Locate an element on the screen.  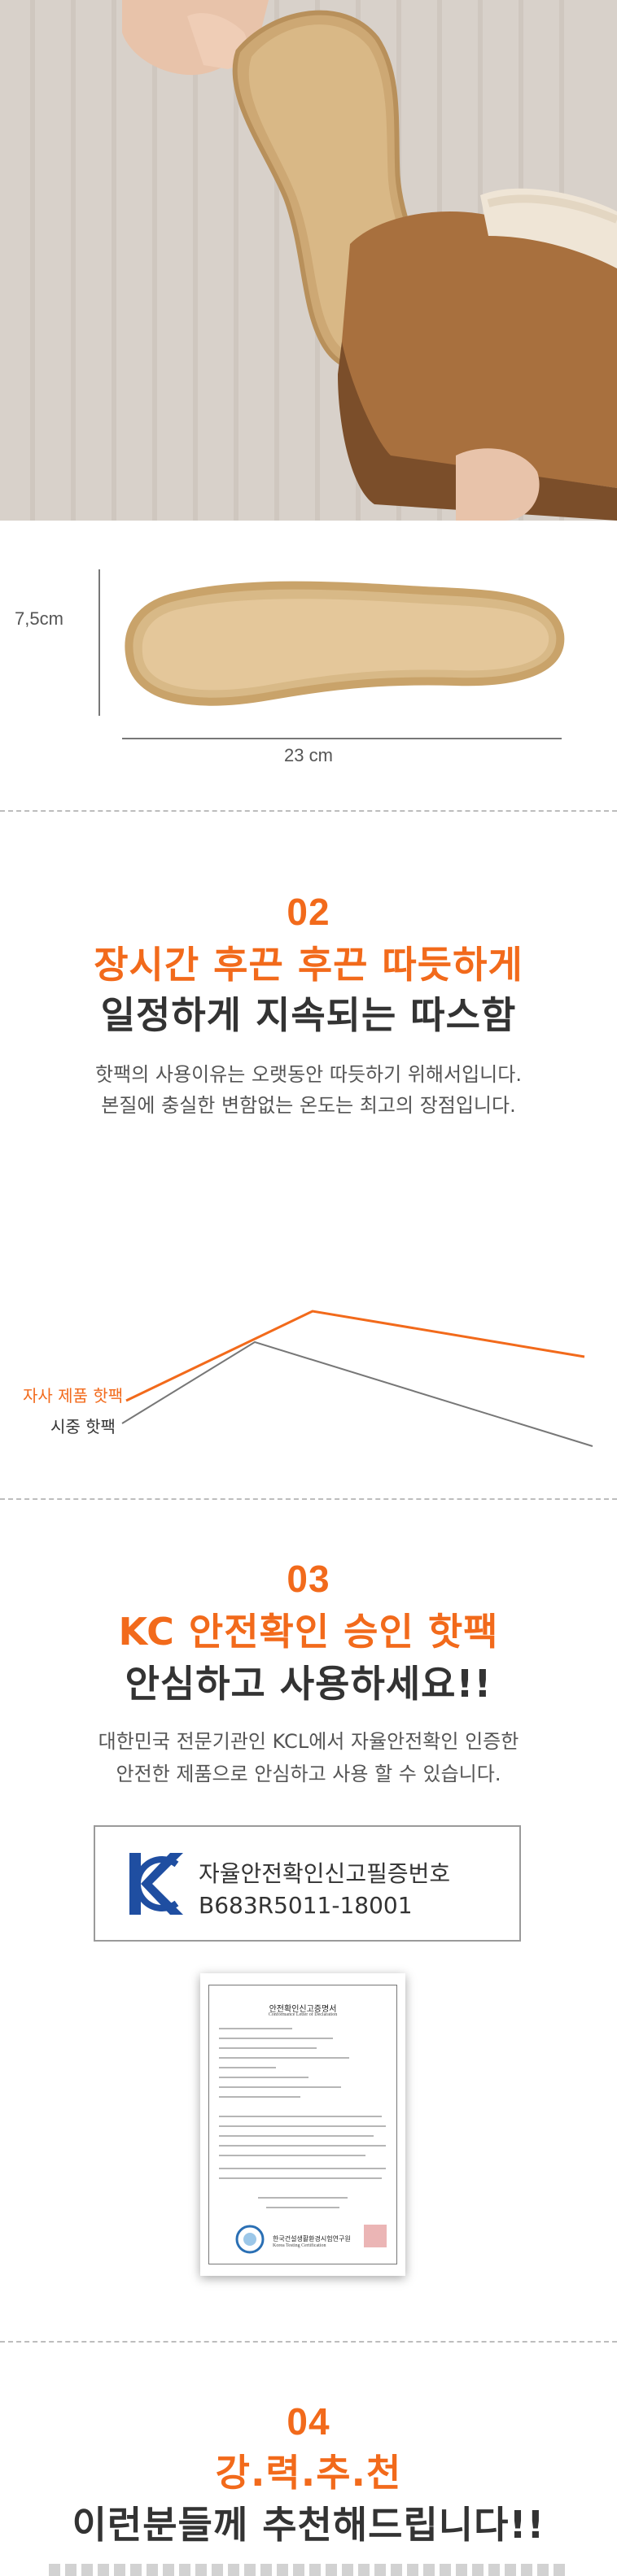
cropped-text-line is located at coordinates (309, 2570).